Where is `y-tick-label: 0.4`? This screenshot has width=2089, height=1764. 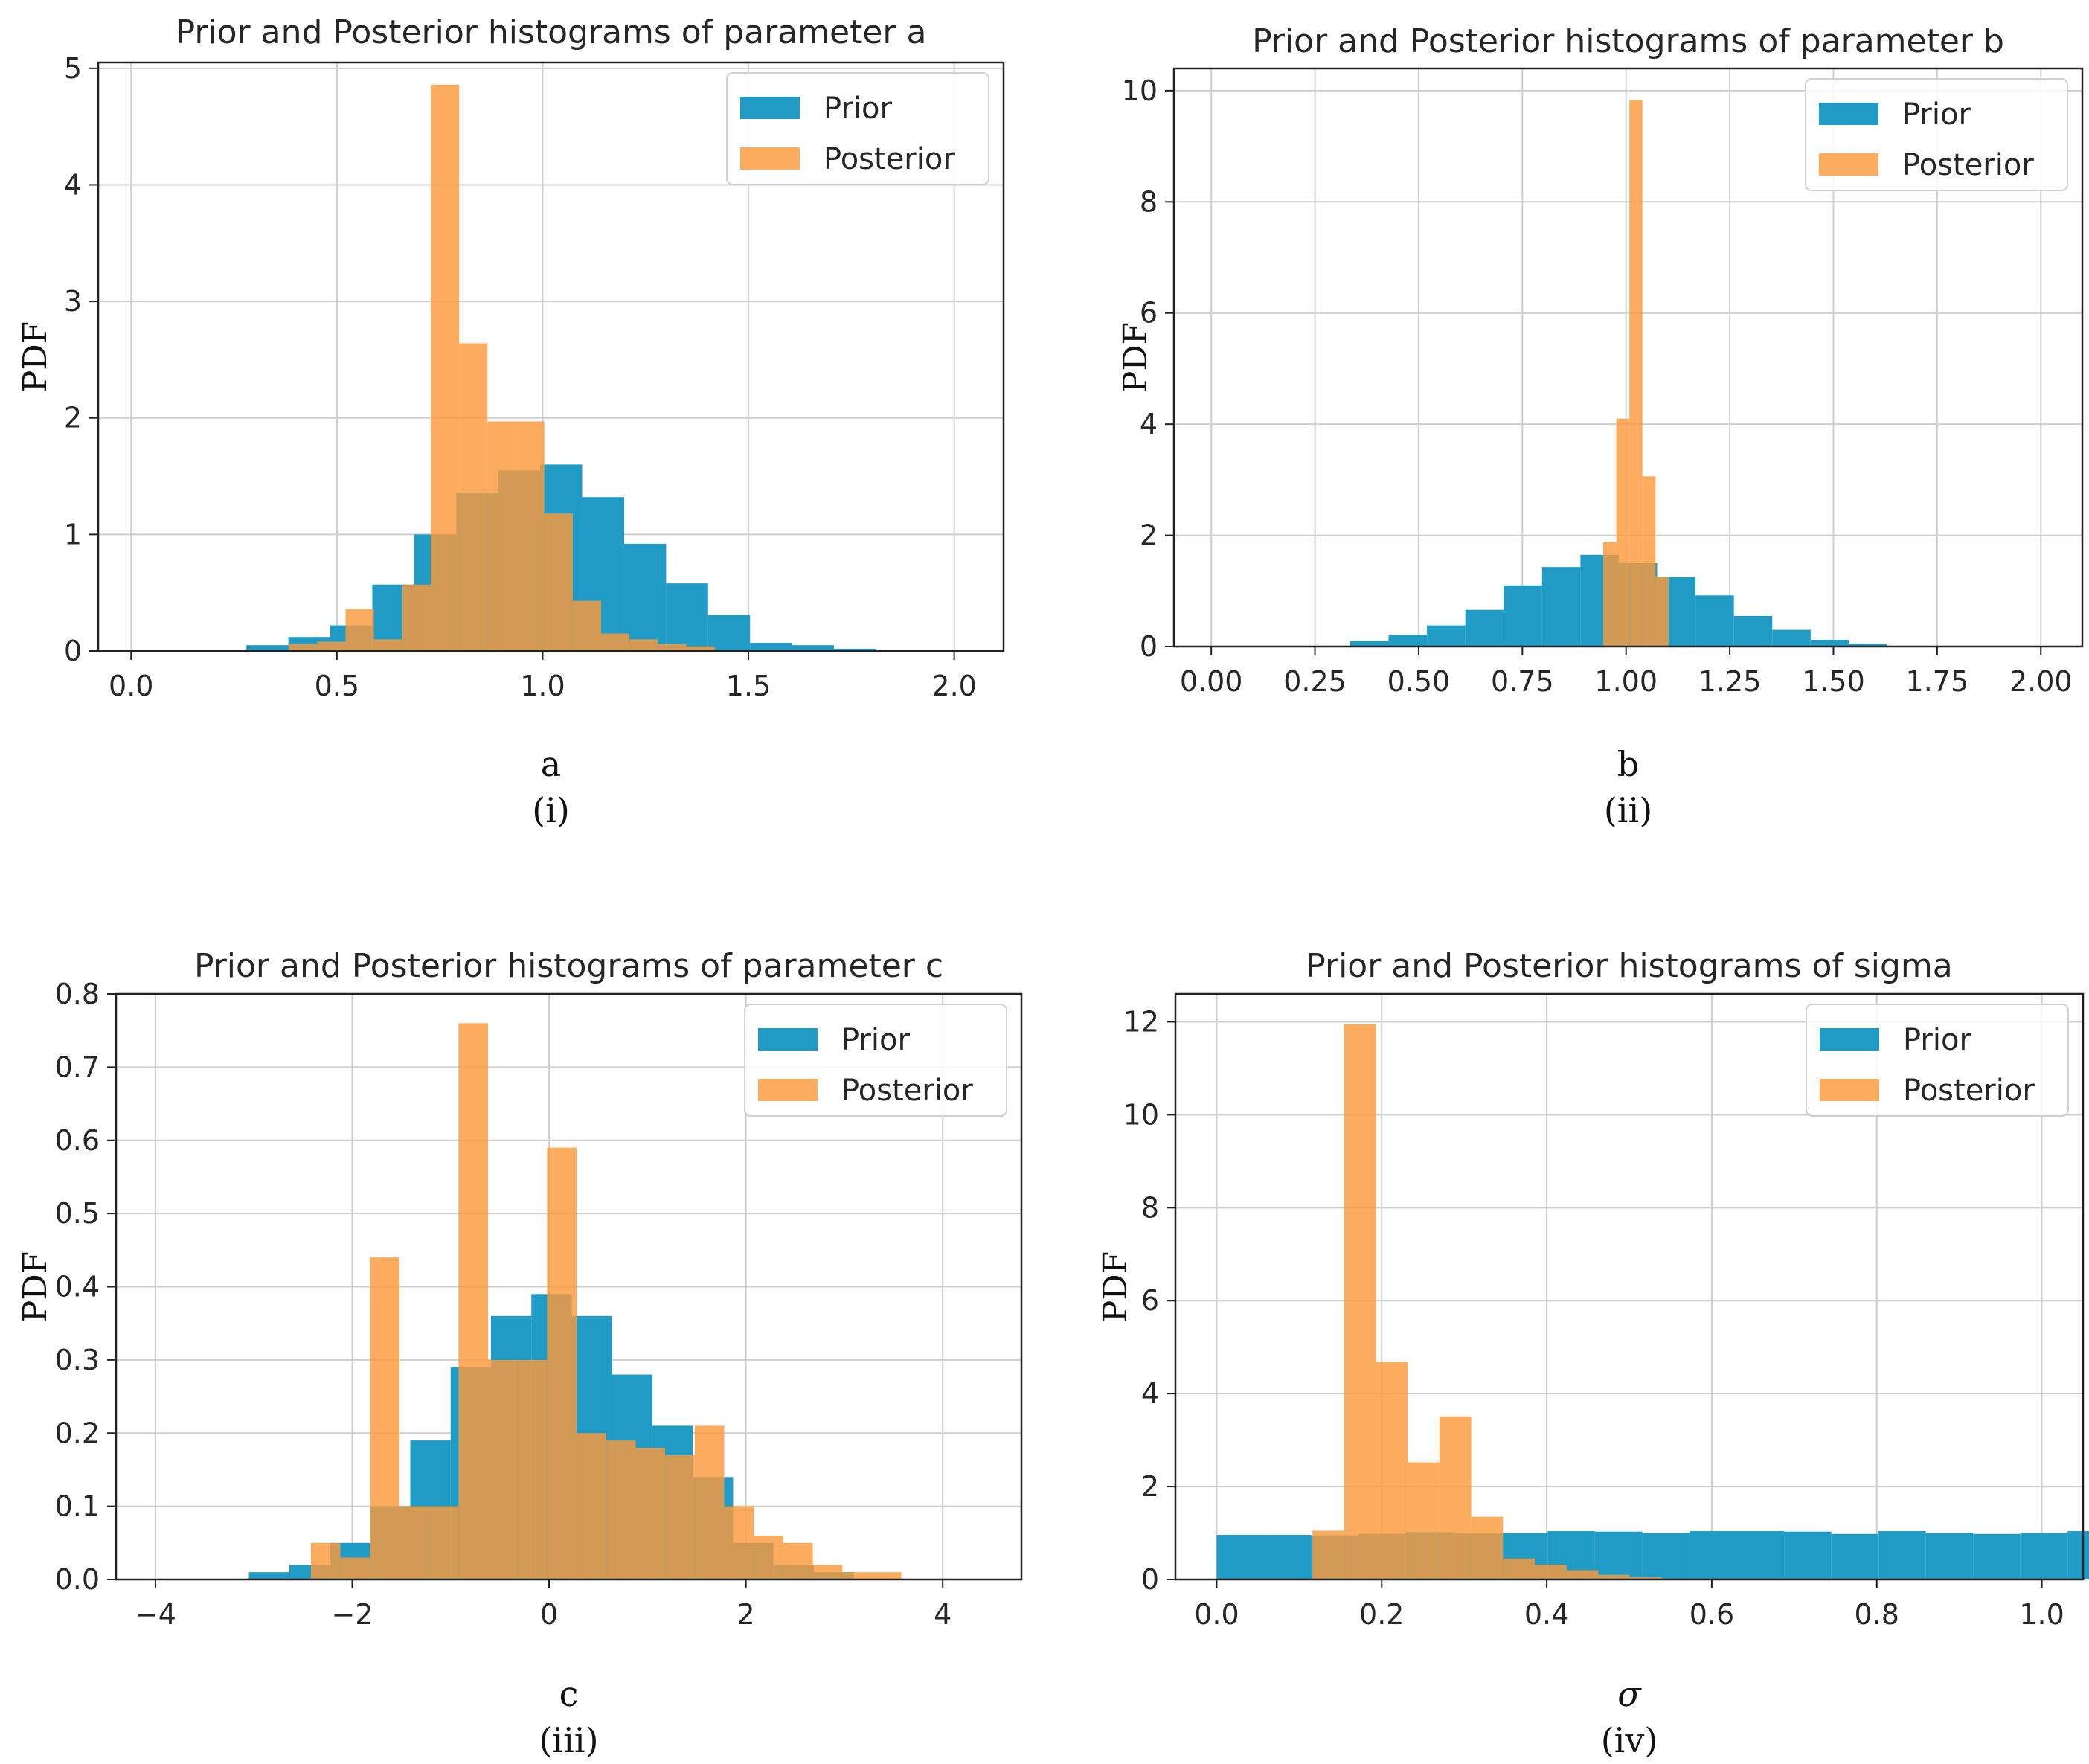
y-tick-label: 0.4 is located at coordinates (77, 1287).